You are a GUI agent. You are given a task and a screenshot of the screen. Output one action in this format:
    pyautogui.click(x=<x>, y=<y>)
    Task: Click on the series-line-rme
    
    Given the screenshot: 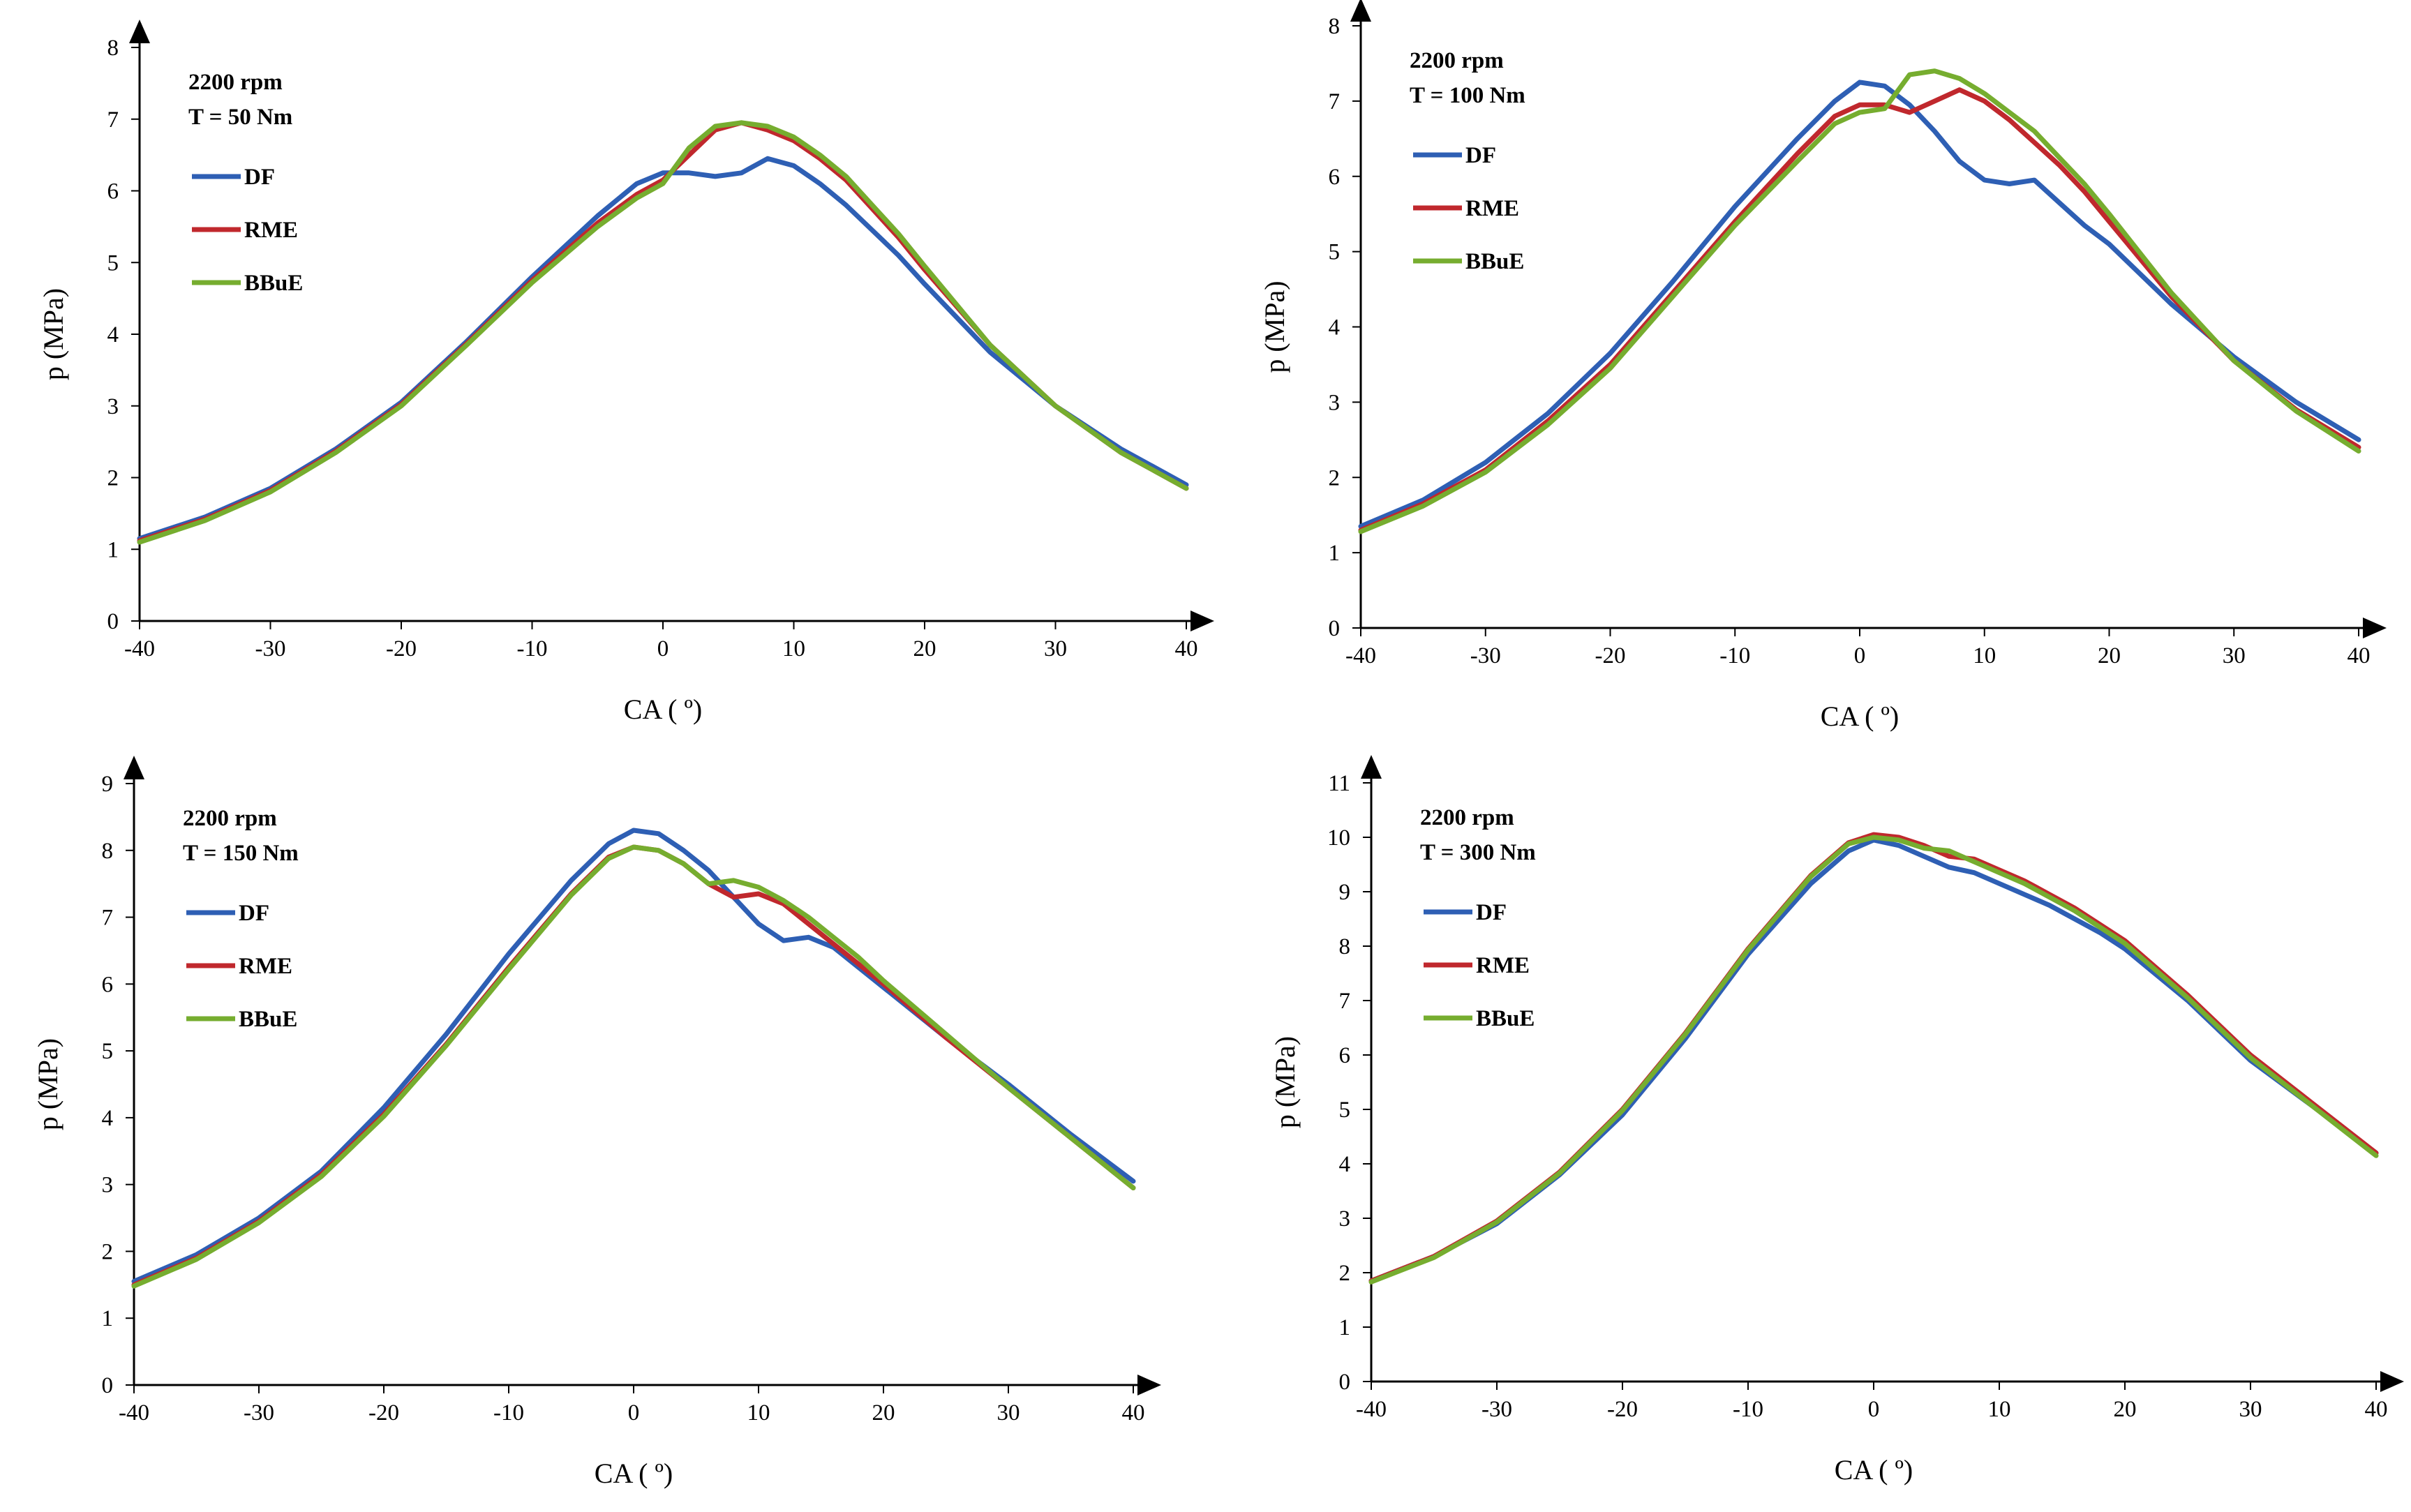 What is the action you would take?
    pyautogui.click(x=1859, y=310)
    